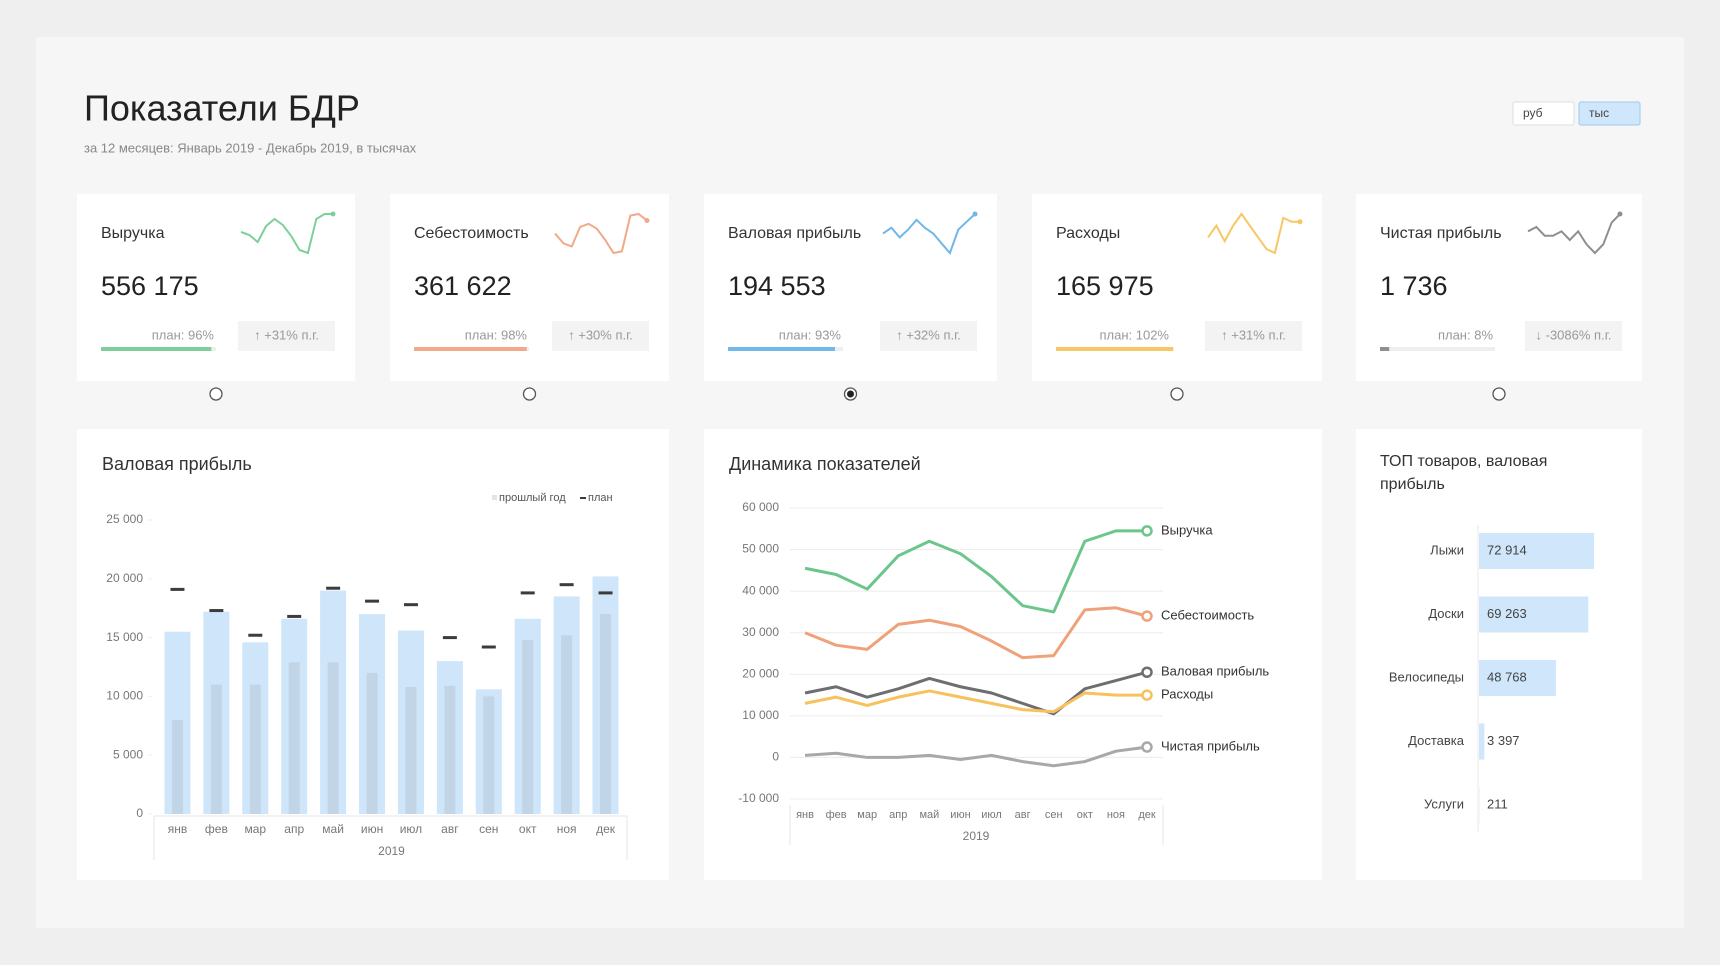 The image size is (1720, 965). What do you see at coordinates (600, 334) in the screenshot?
I see `change-label: ↑ +30% п.г.` at bounding box center [600, 334].